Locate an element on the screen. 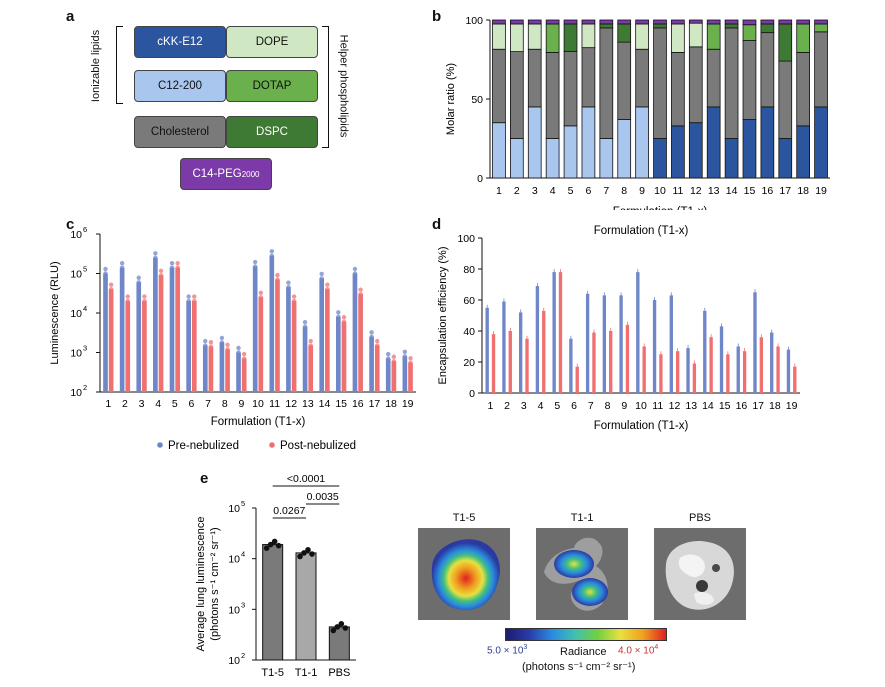  x-tick-label-b-13: 14 is located at coordinates (732, 191).